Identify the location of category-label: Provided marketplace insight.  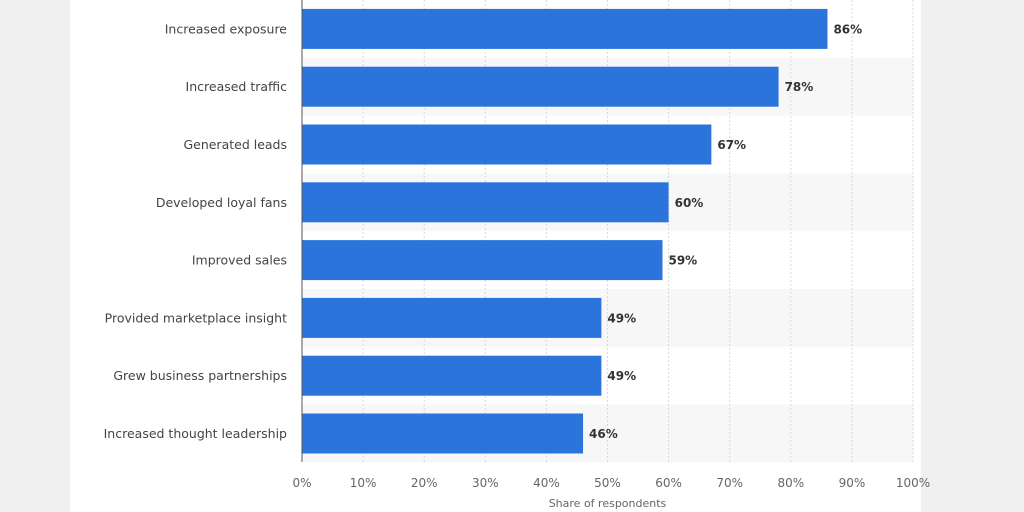
(196, 317).